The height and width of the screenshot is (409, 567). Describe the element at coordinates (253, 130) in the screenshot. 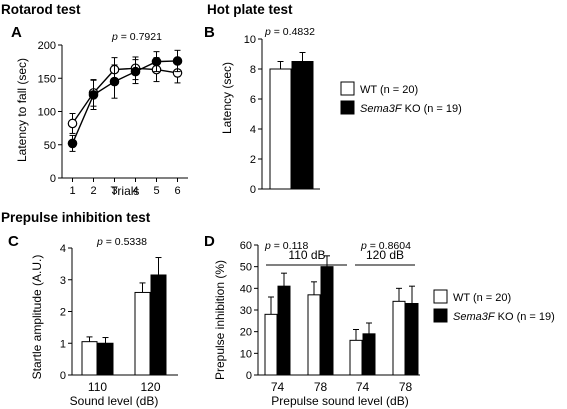

I see `y-tick-label-b-2: 4` at that location.